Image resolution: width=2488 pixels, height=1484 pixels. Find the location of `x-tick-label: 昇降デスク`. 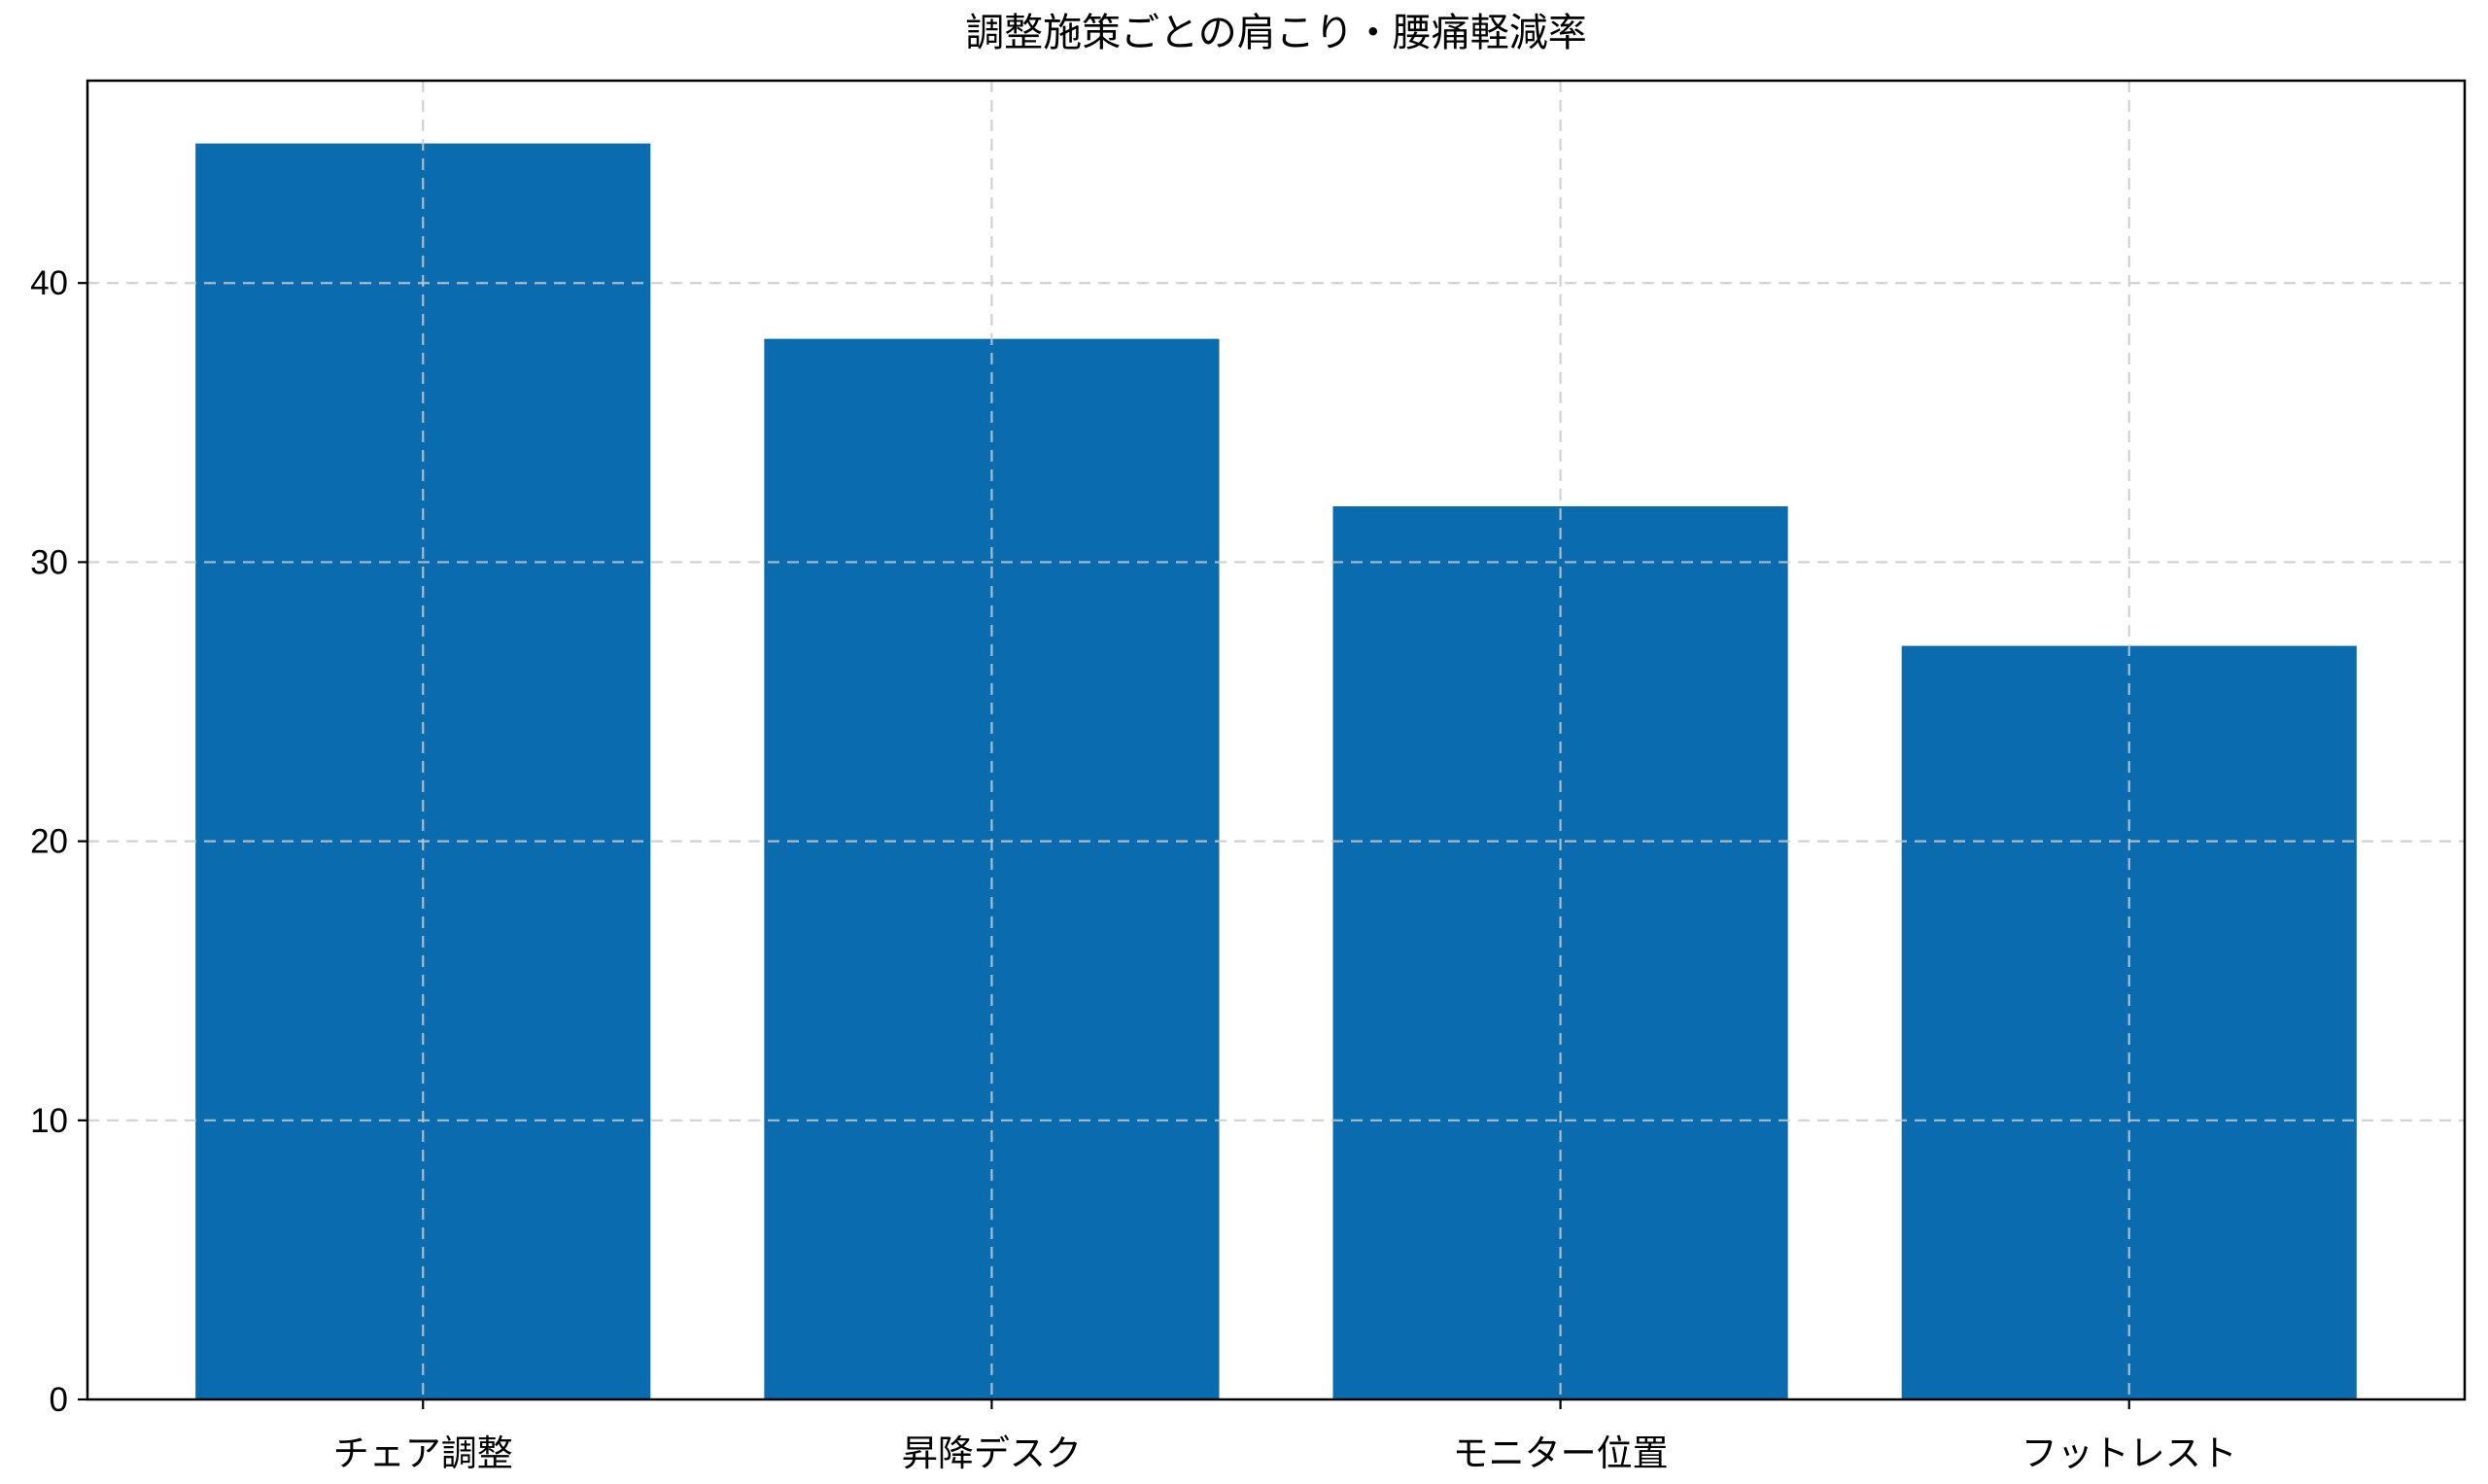

x-tick-label: 昇降デスク is located at coordinates (992, 1453).